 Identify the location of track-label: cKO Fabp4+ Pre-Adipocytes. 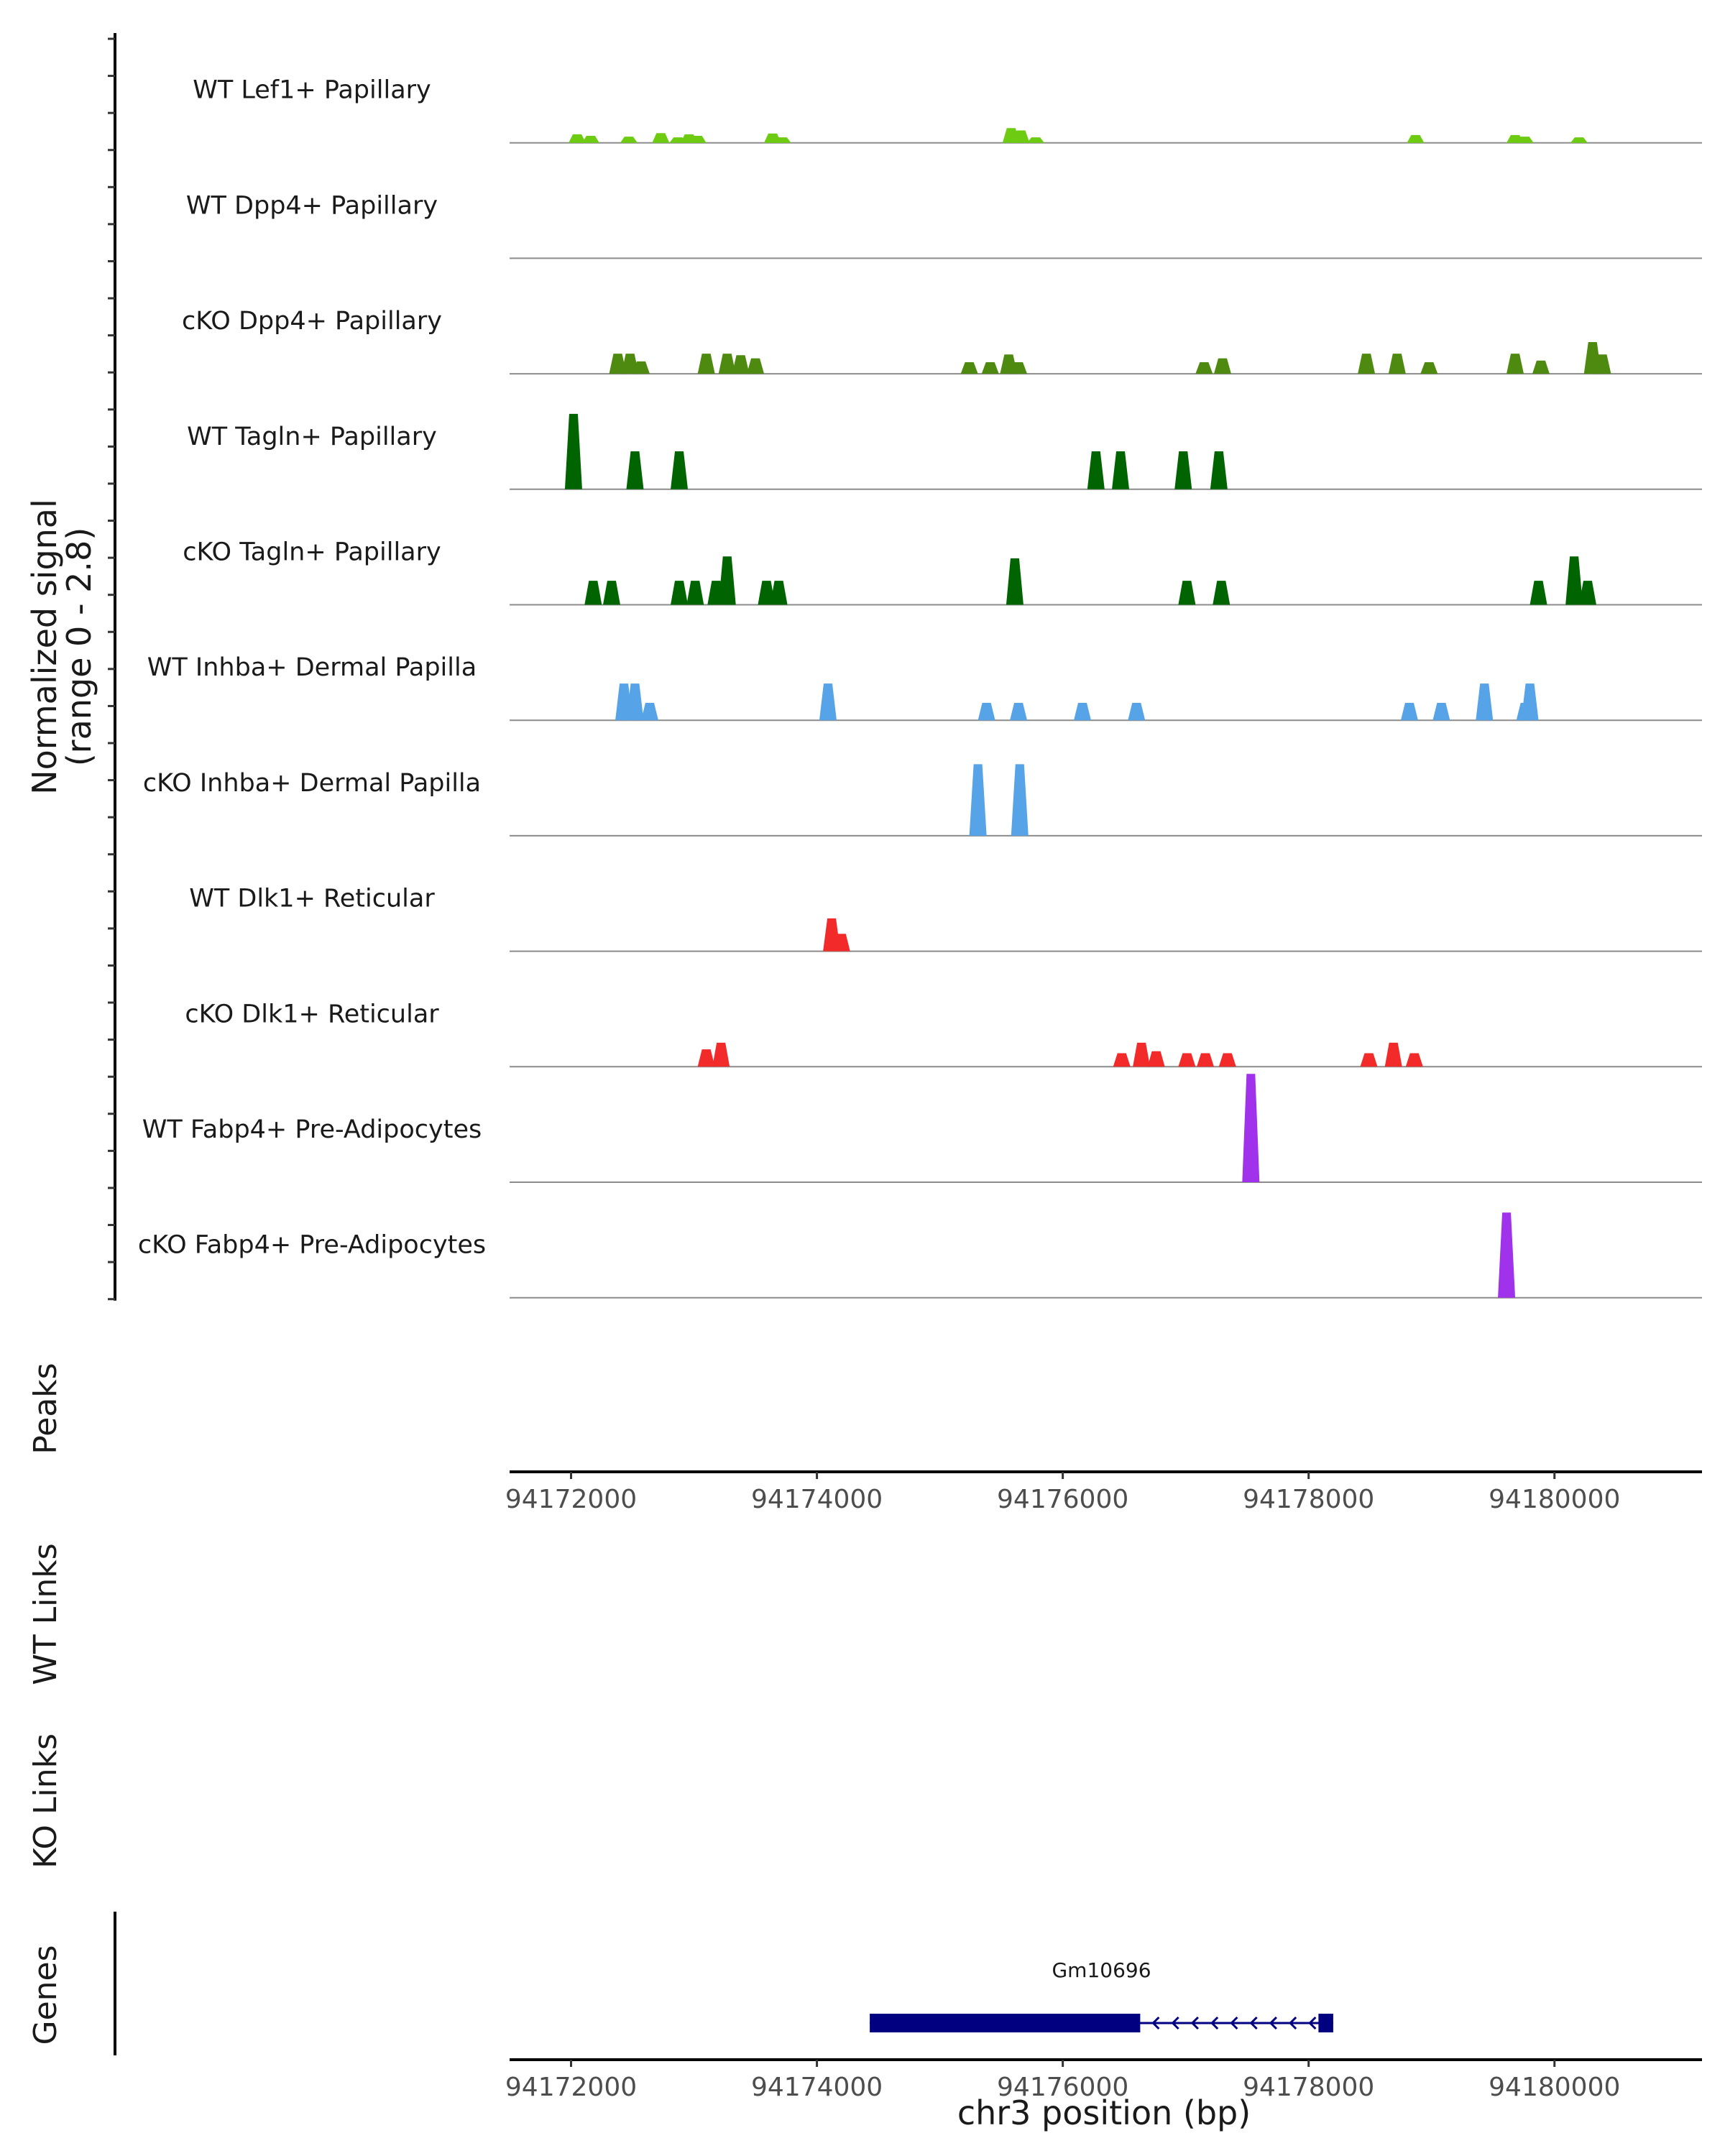
(312, 1246).